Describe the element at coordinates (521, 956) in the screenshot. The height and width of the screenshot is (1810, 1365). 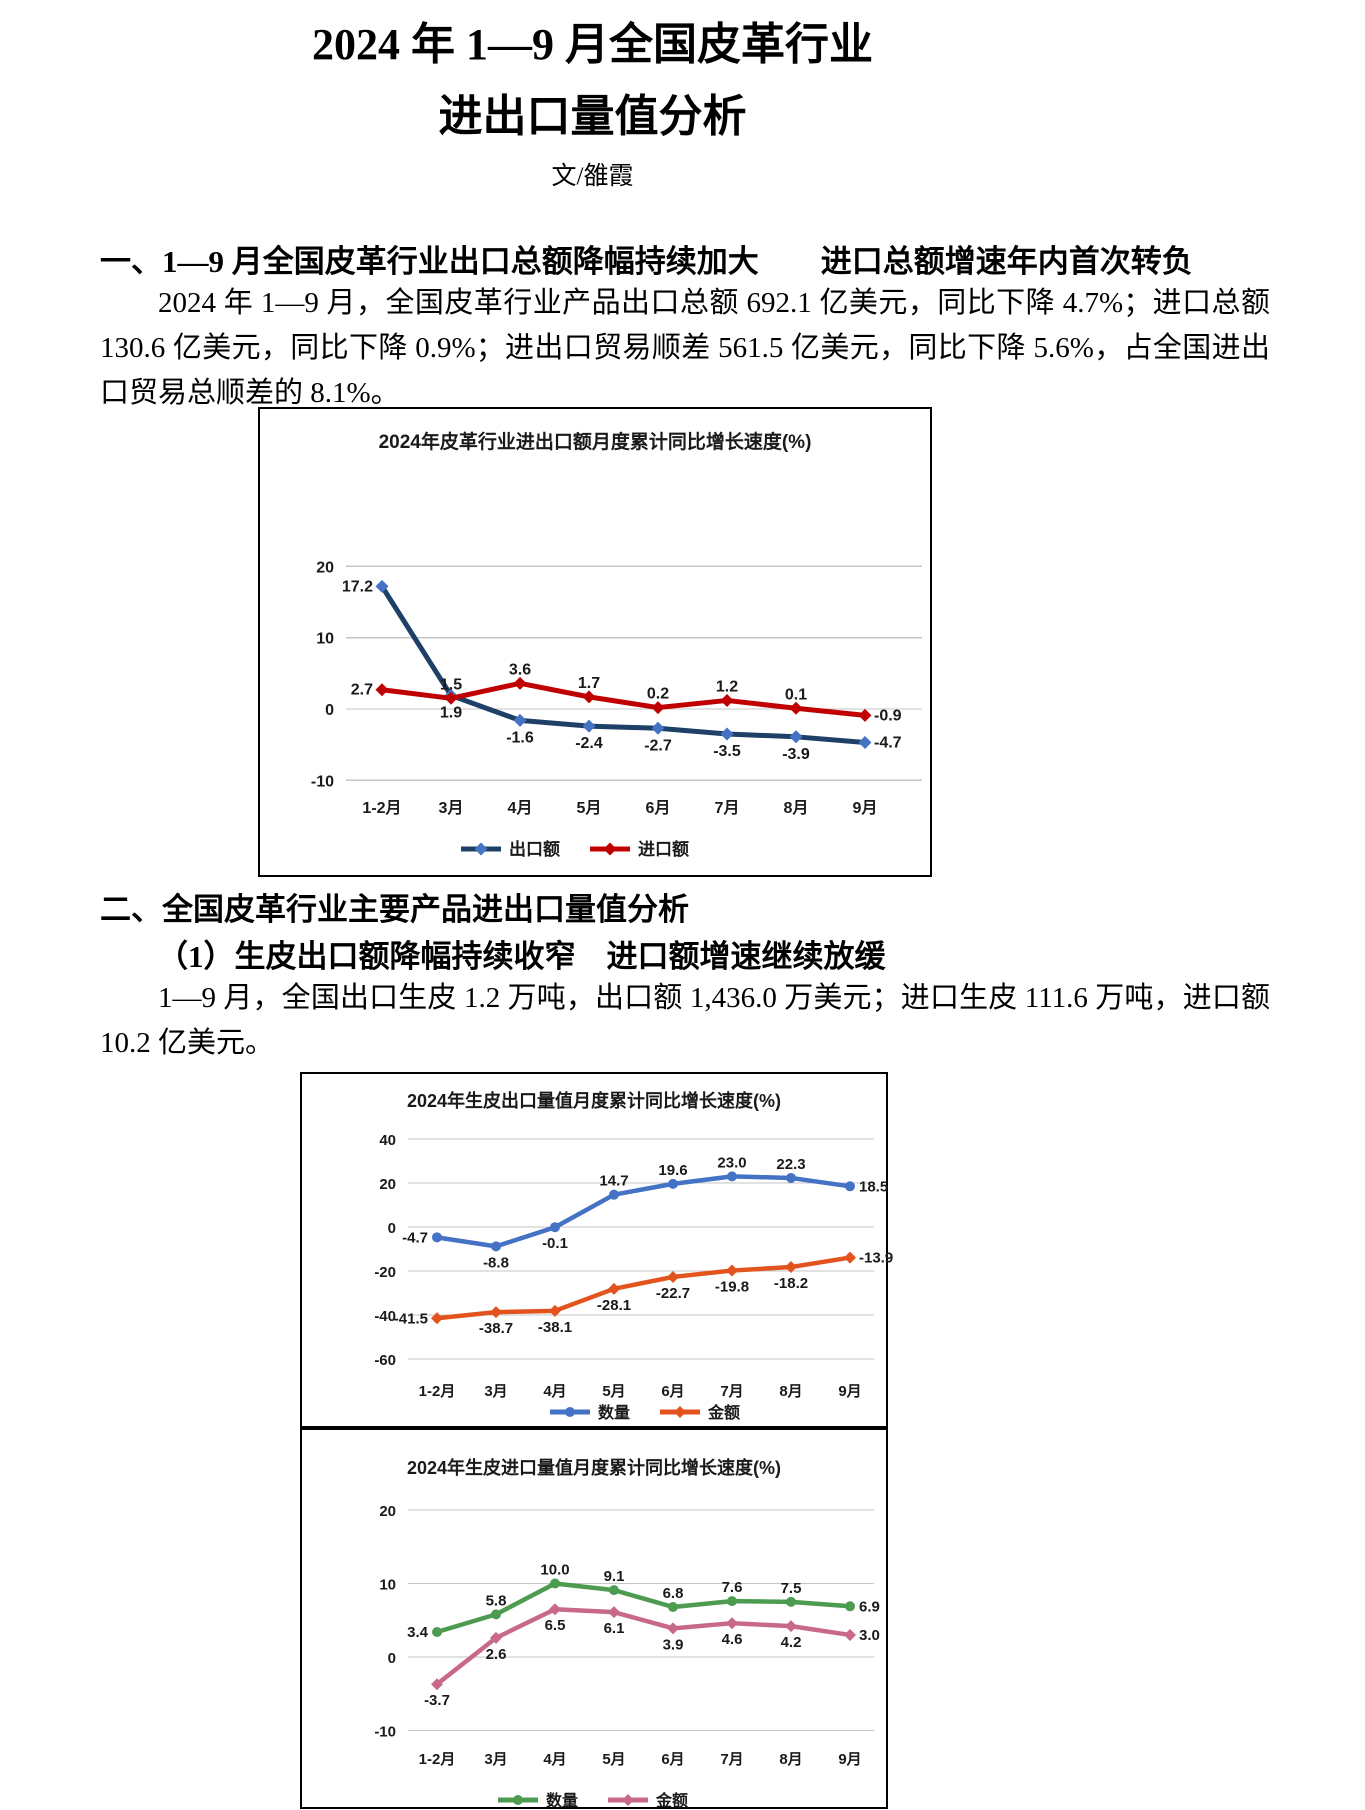
I see `section2-subheading: （1）生皮出口额降幅持续收窄 进口额增速继续放缓` at that location.